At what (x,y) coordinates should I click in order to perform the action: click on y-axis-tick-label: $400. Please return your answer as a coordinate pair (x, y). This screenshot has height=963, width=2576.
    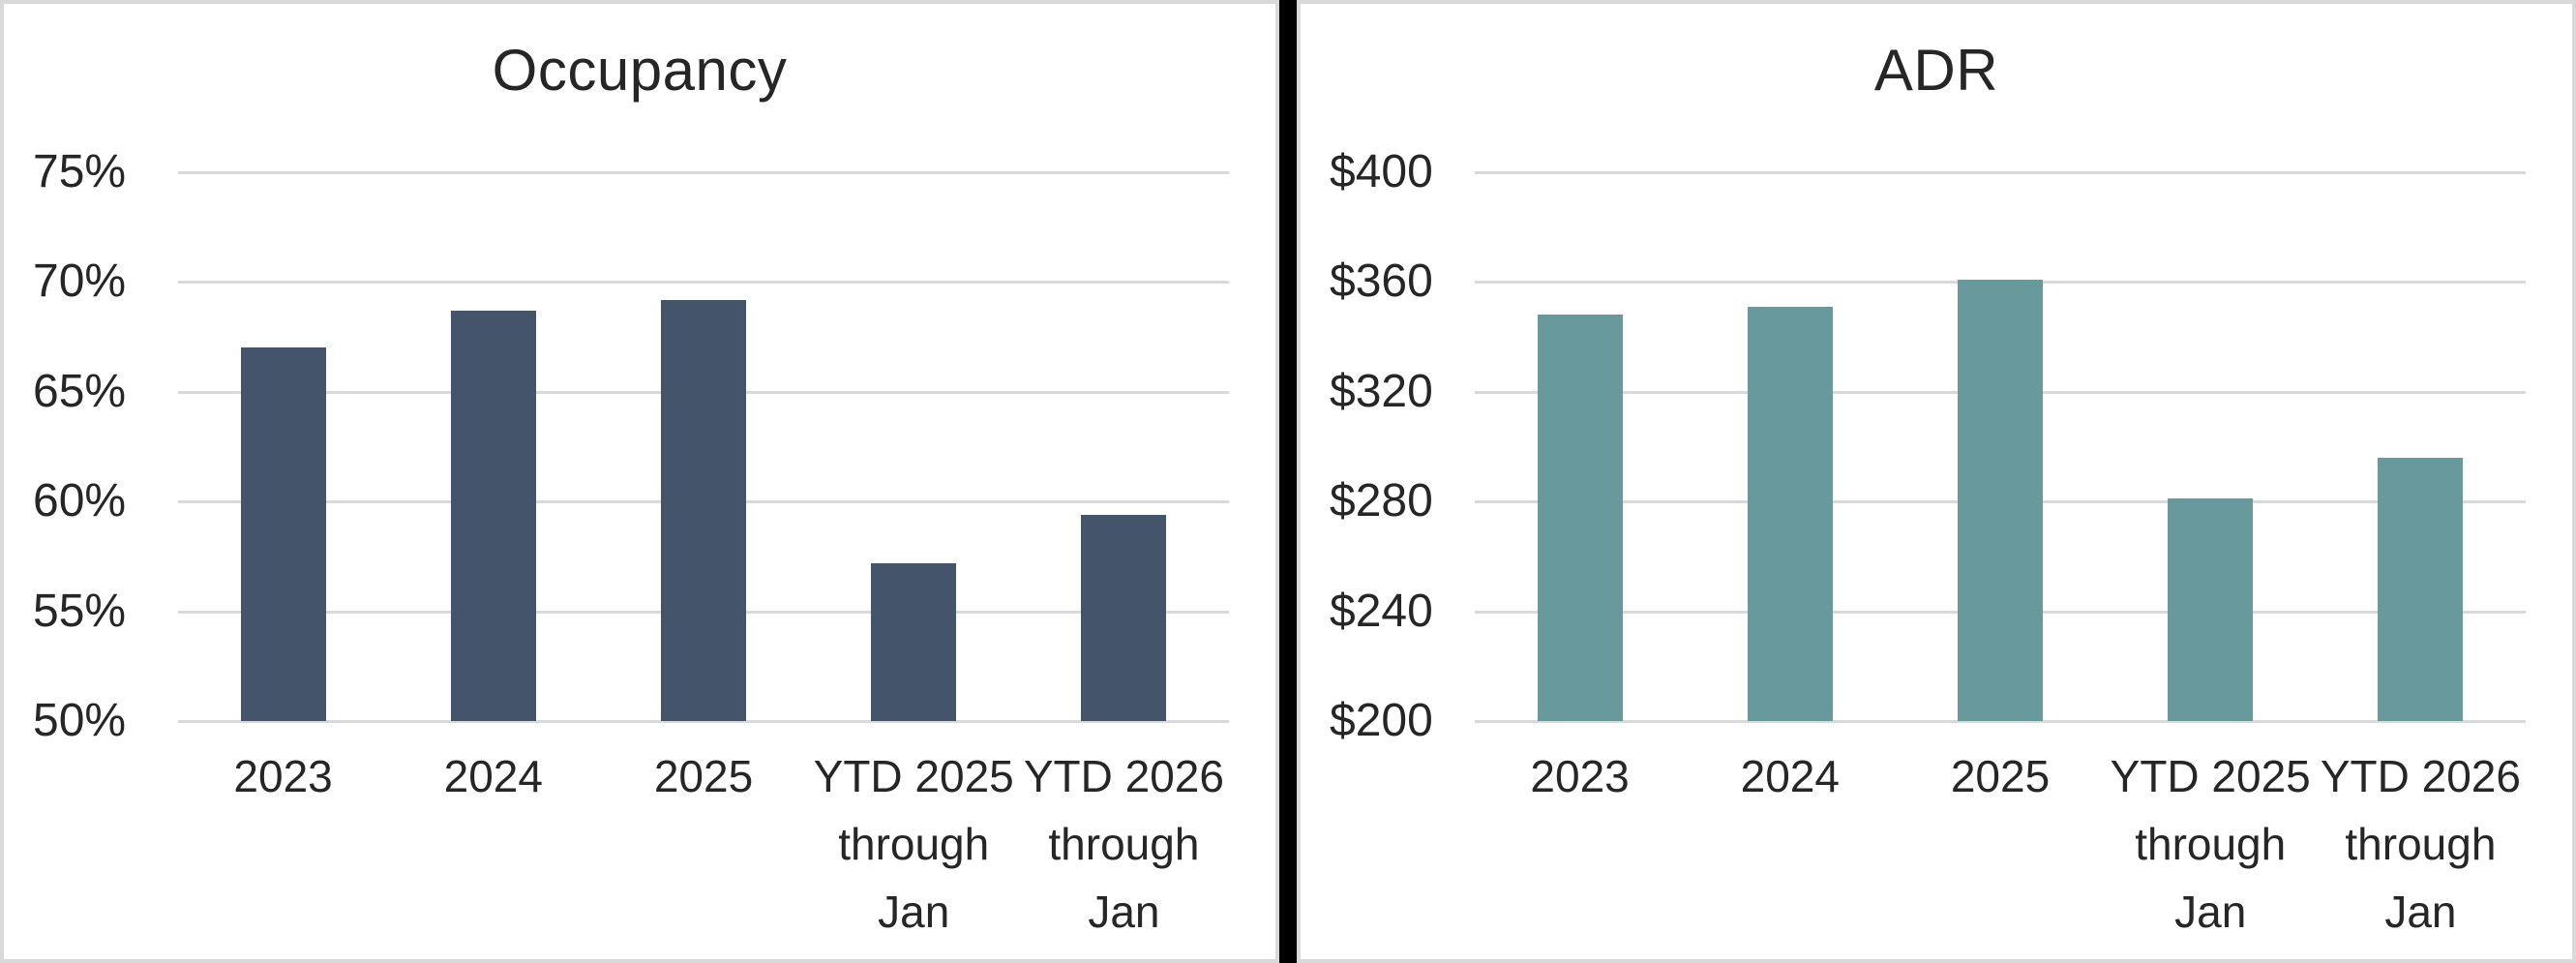
    Looking at the image, I should click on (1381, 171).